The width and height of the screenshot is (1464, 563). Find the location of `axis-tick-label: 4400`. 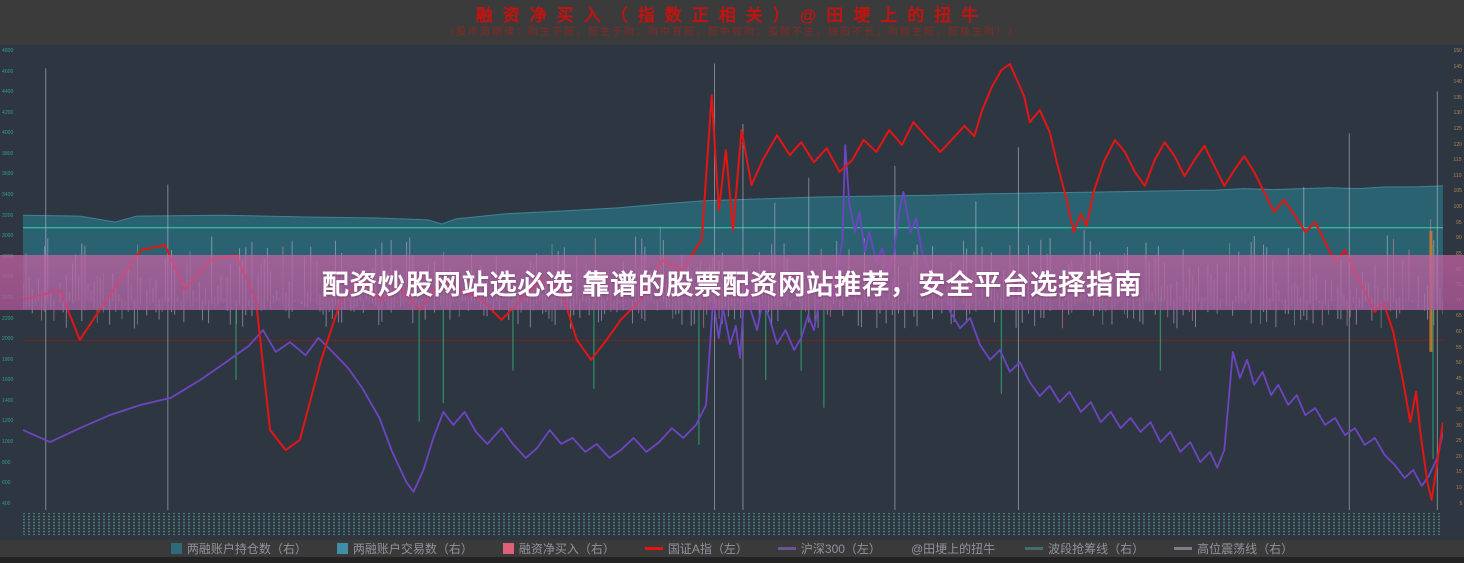

axis-tick-label: 4400 is located at coordinates (8, 92).